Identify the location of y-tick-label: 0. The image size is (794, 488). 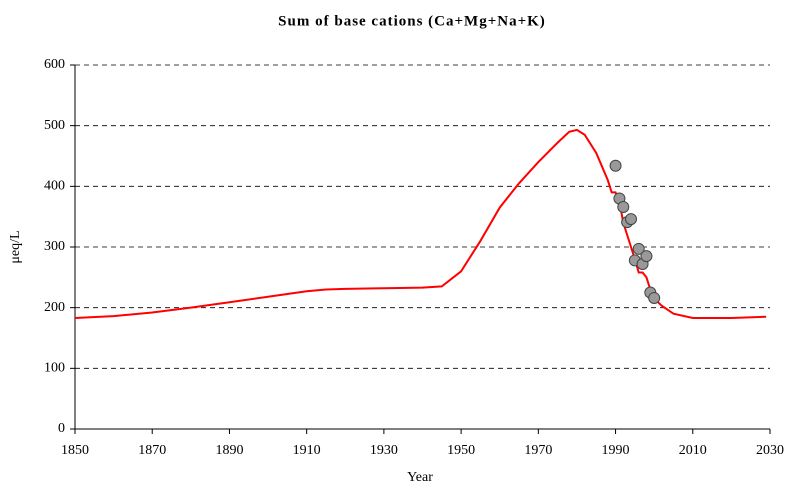
(61, 428).